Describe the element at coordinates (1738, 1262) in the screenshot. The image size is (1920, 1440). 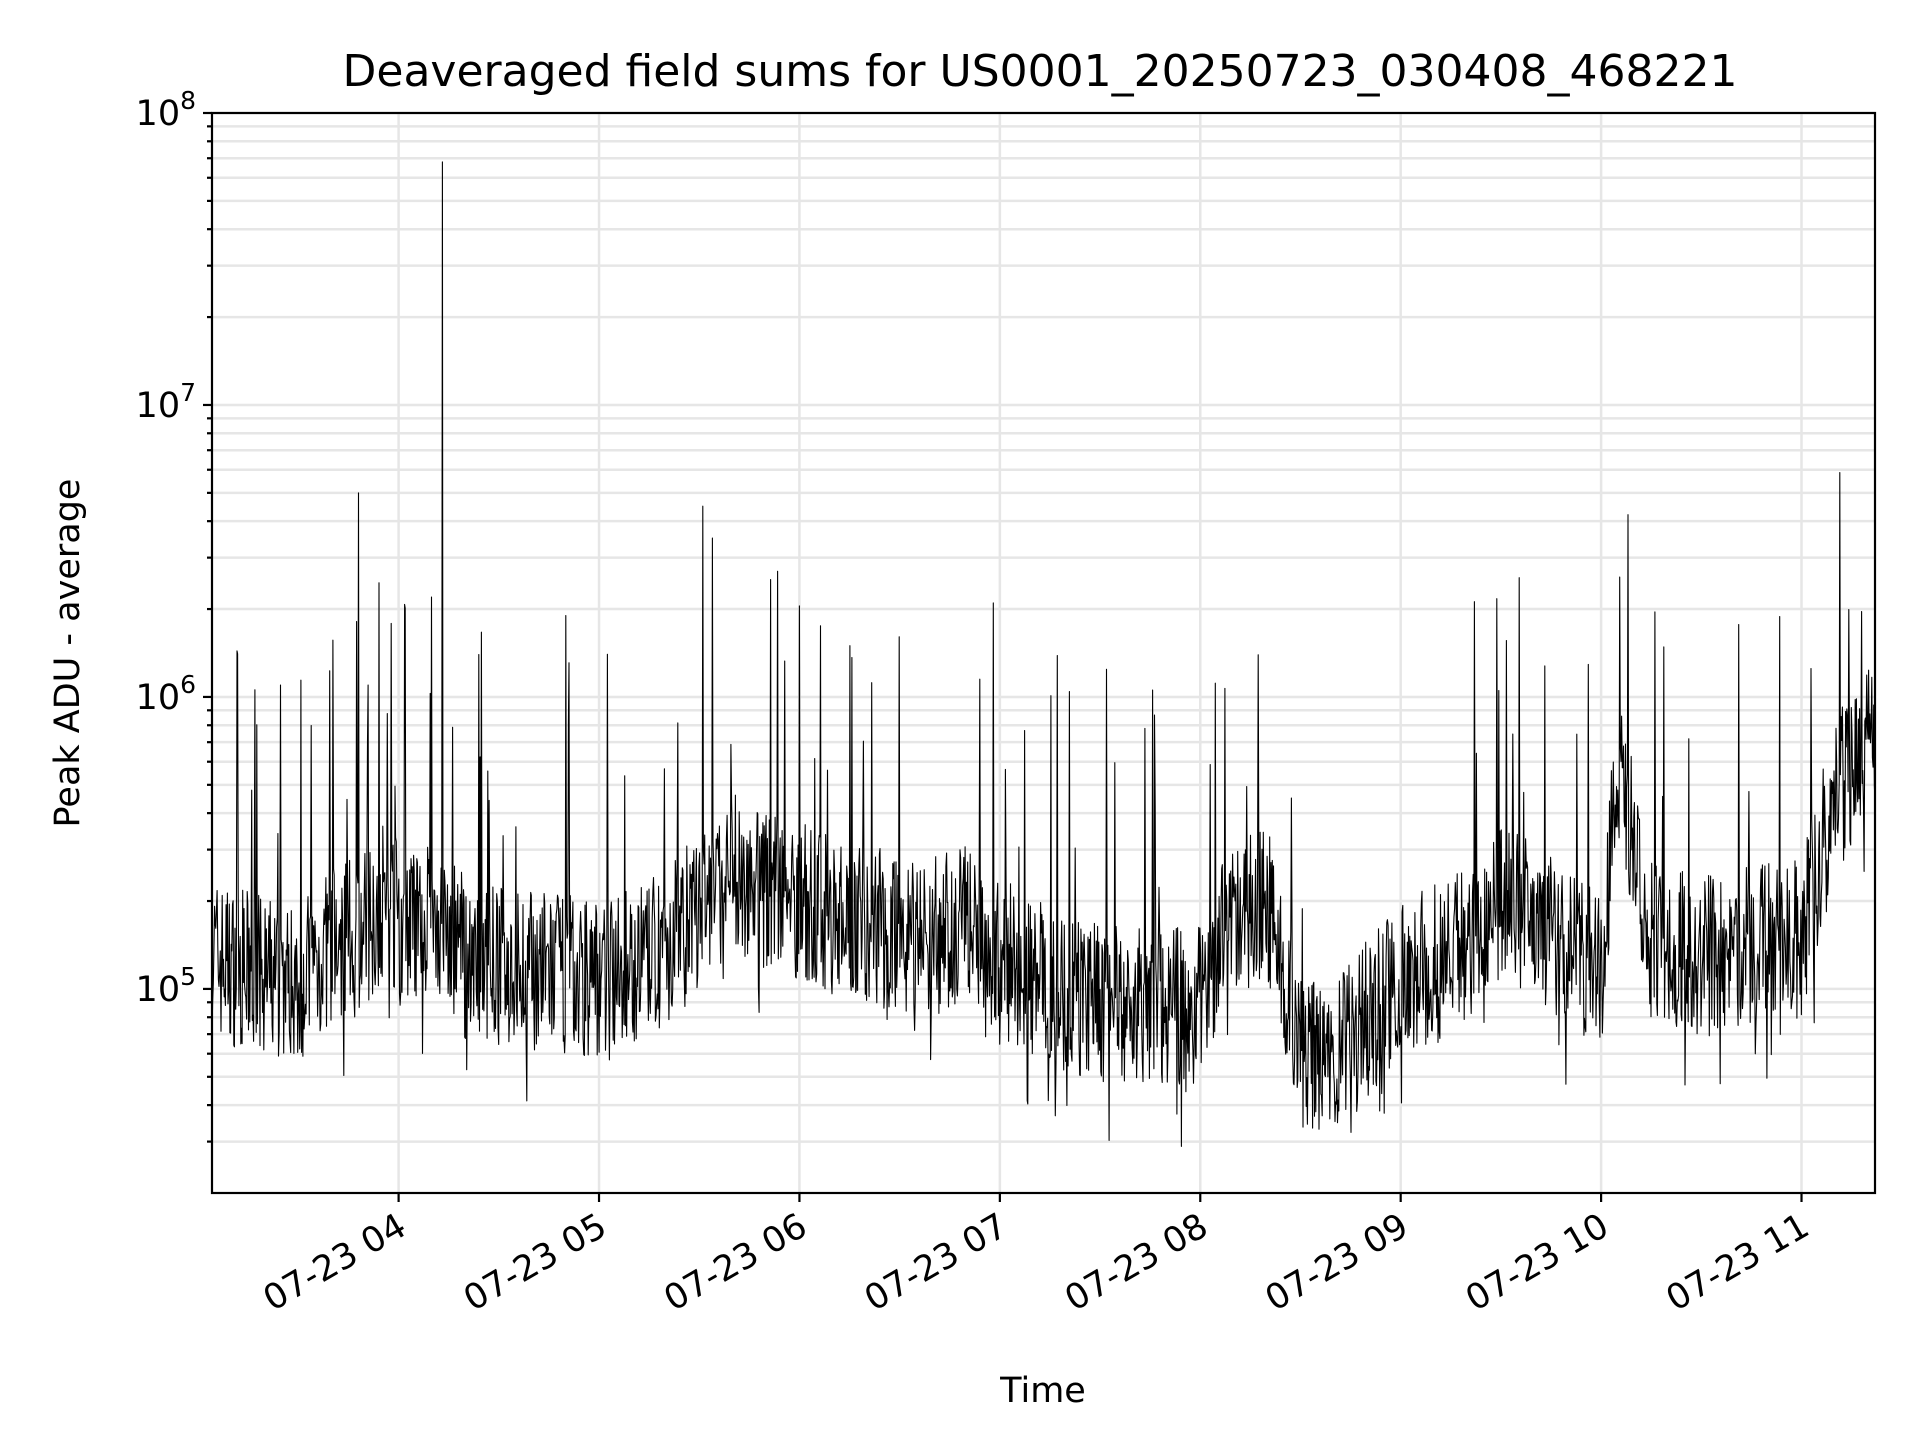
I see `x-tick-label: 07-23 11` at that location.